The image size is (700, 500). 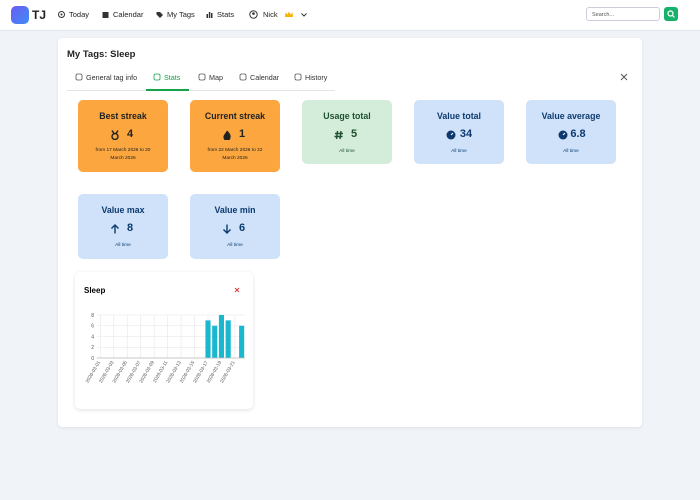 I want to click on crown-icon, so click(x=289, y=14).